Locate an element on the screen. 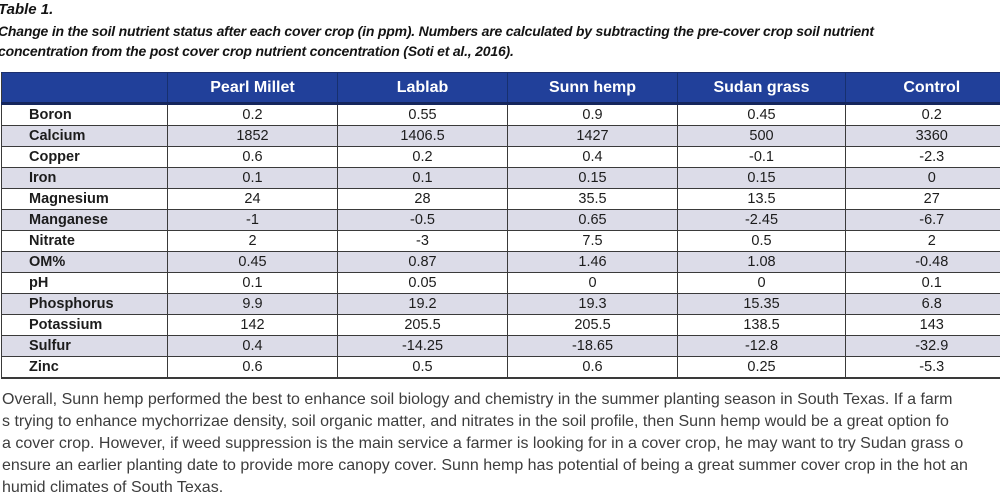 This screenshot has width=1000, height=500. row-label: Iron is located at coordinates (84, 178).